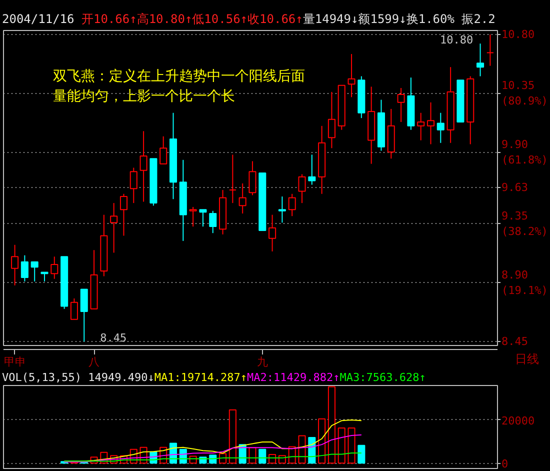 The image size is (550, 471). Describe the element at coordinates (15, 362) in the screenshot. I see `x-tick-label: 甲申` at that location.